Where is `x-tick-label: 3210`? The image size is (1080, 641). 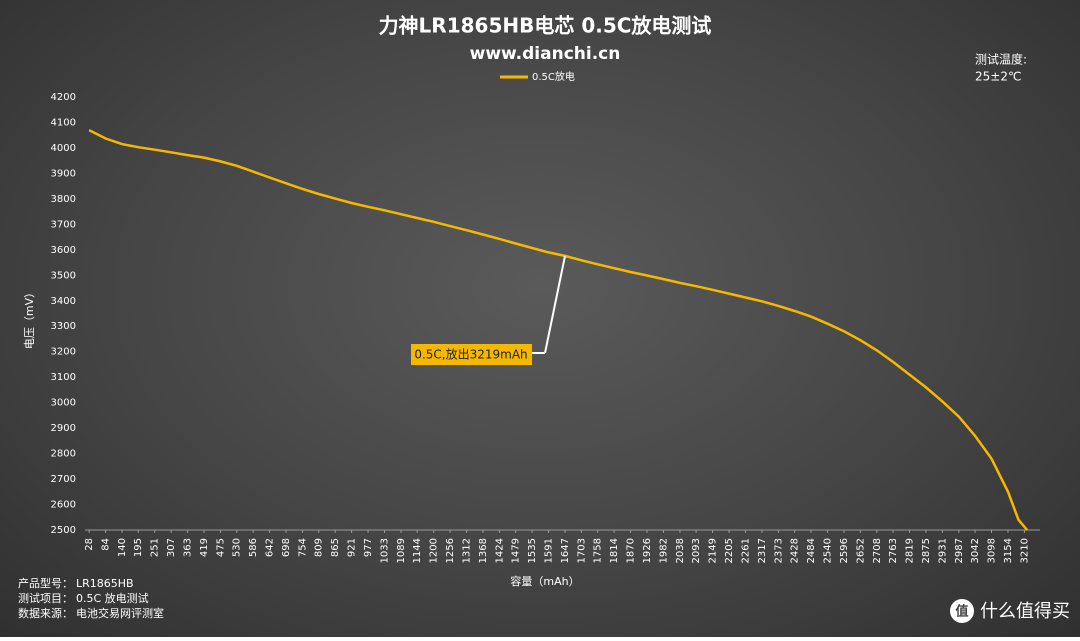
x-tick-label: 3210 is located at coordinates (1024, 550).